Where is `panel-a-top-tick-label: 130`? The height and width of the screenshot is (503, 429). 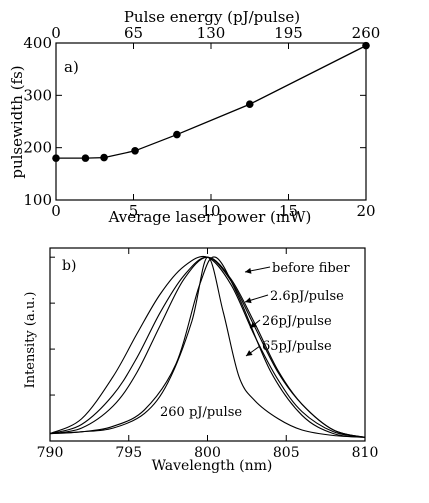 panel-a-top-tick-label: 130 is located at coordinates (211, 33).